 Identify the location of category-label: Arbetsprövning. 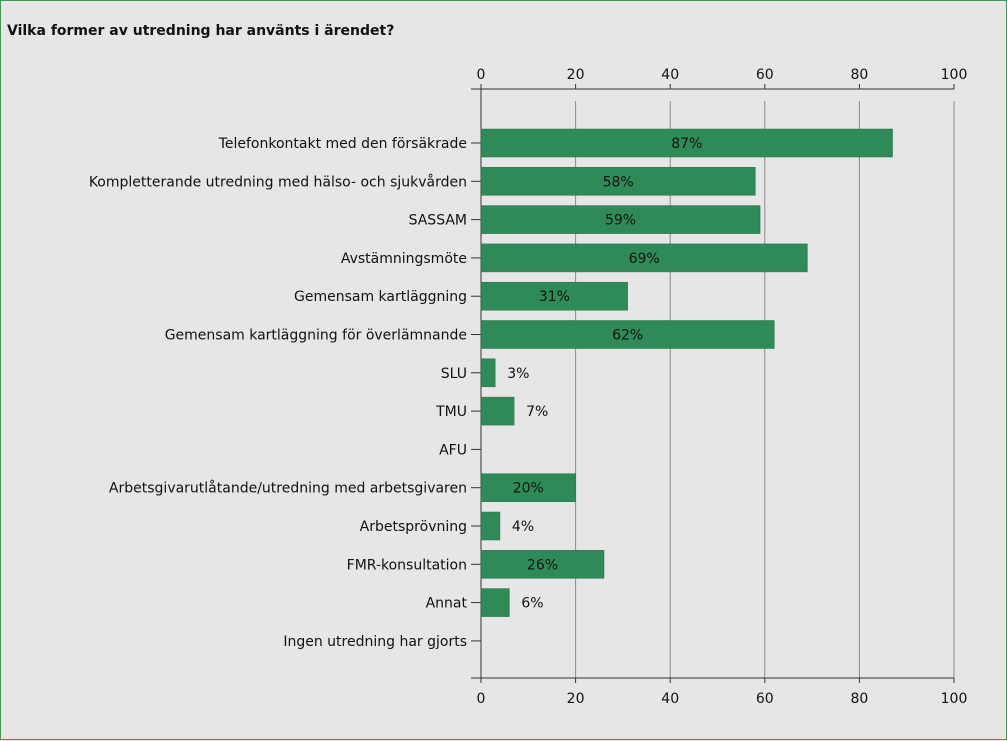
(413, 527).